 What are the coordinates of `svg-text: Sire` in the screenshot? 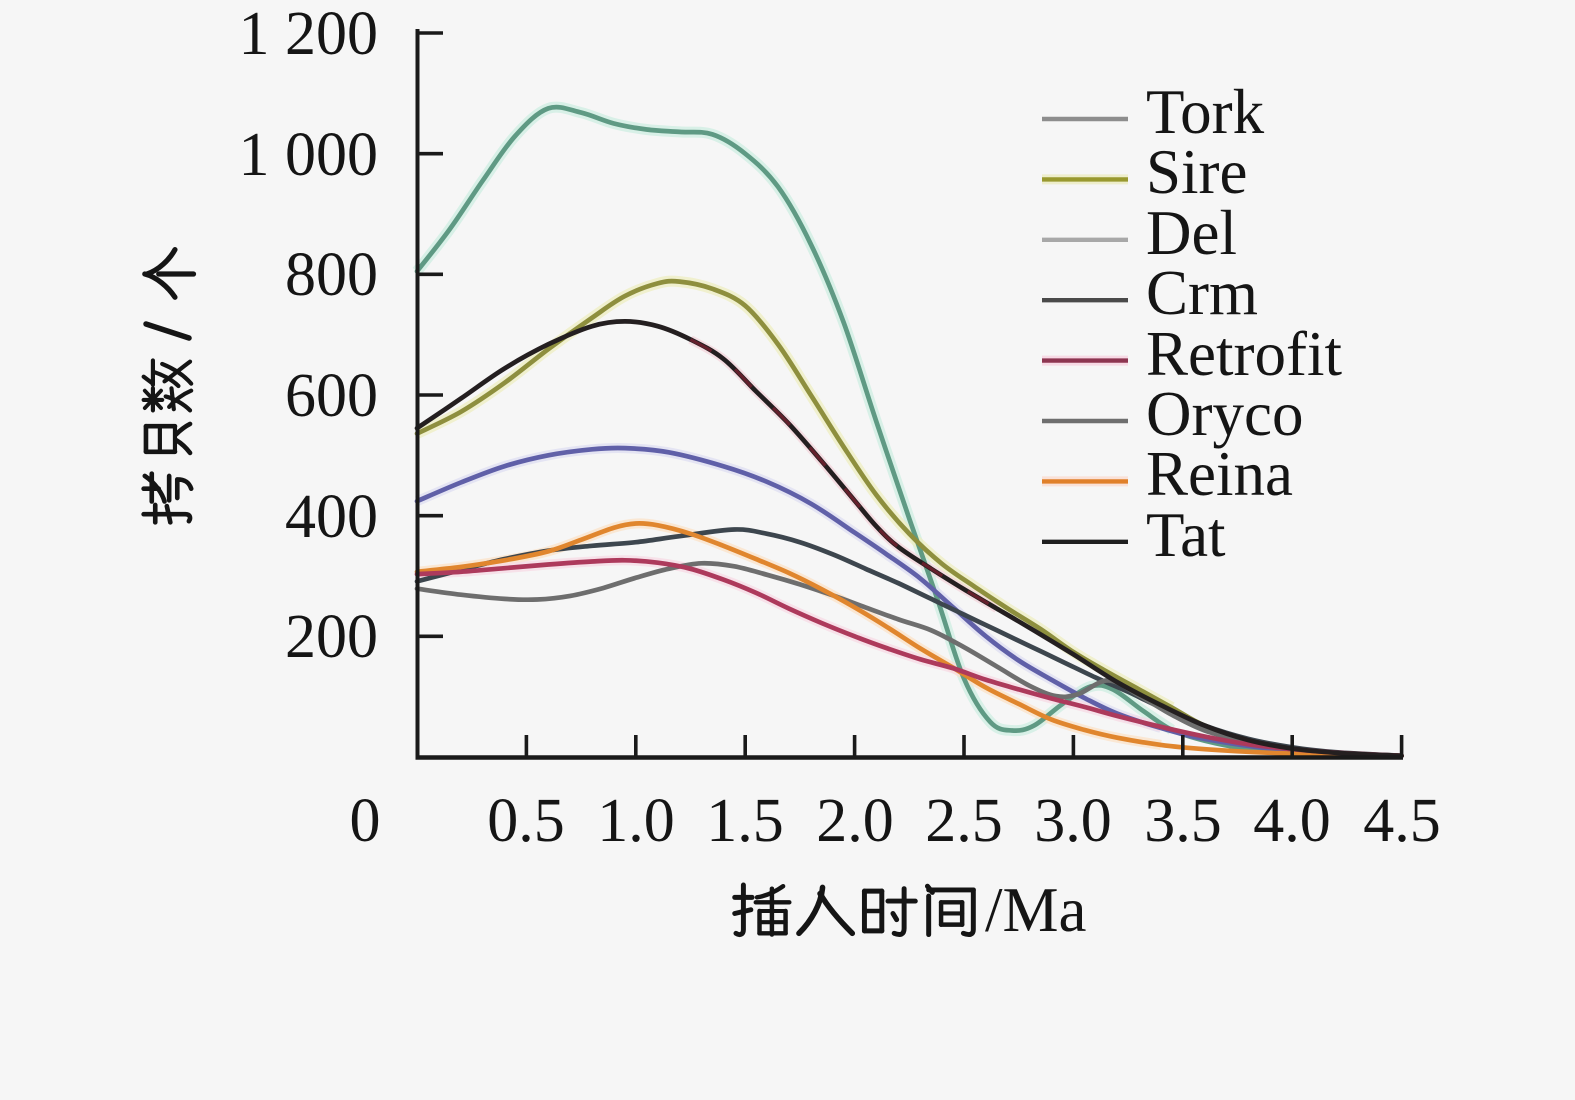 It's located at (1196, 172).